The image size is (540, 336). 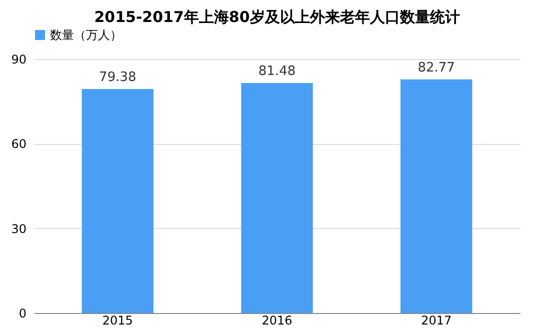 What do you see at coordinates (117, 77) in the screenshot?
I see `data-label: 79.38` at bounding box center [117, 77].